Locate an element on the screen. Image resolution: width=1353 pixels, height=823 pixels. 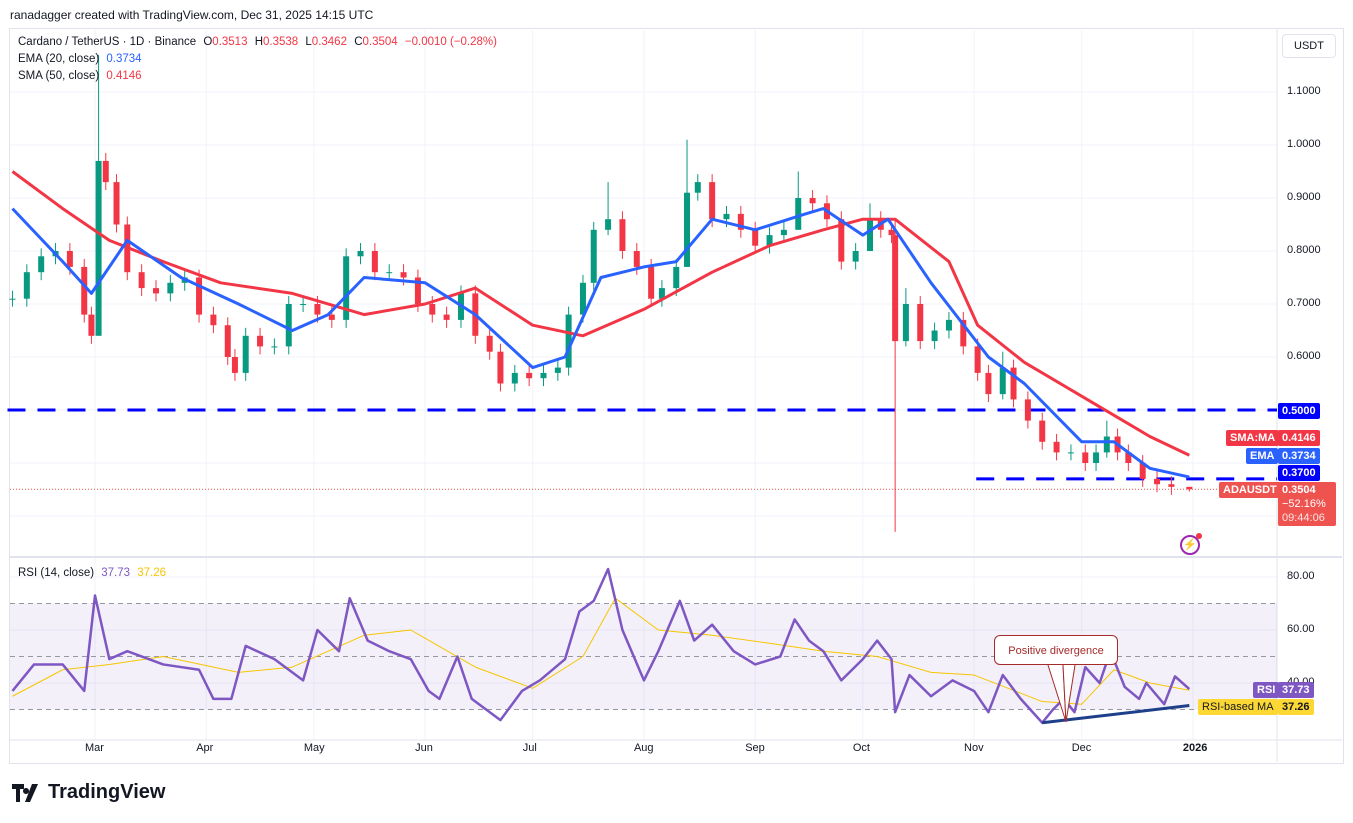
positive-divergence-callout: Positive divergence is located at coordinates (1056, 650).